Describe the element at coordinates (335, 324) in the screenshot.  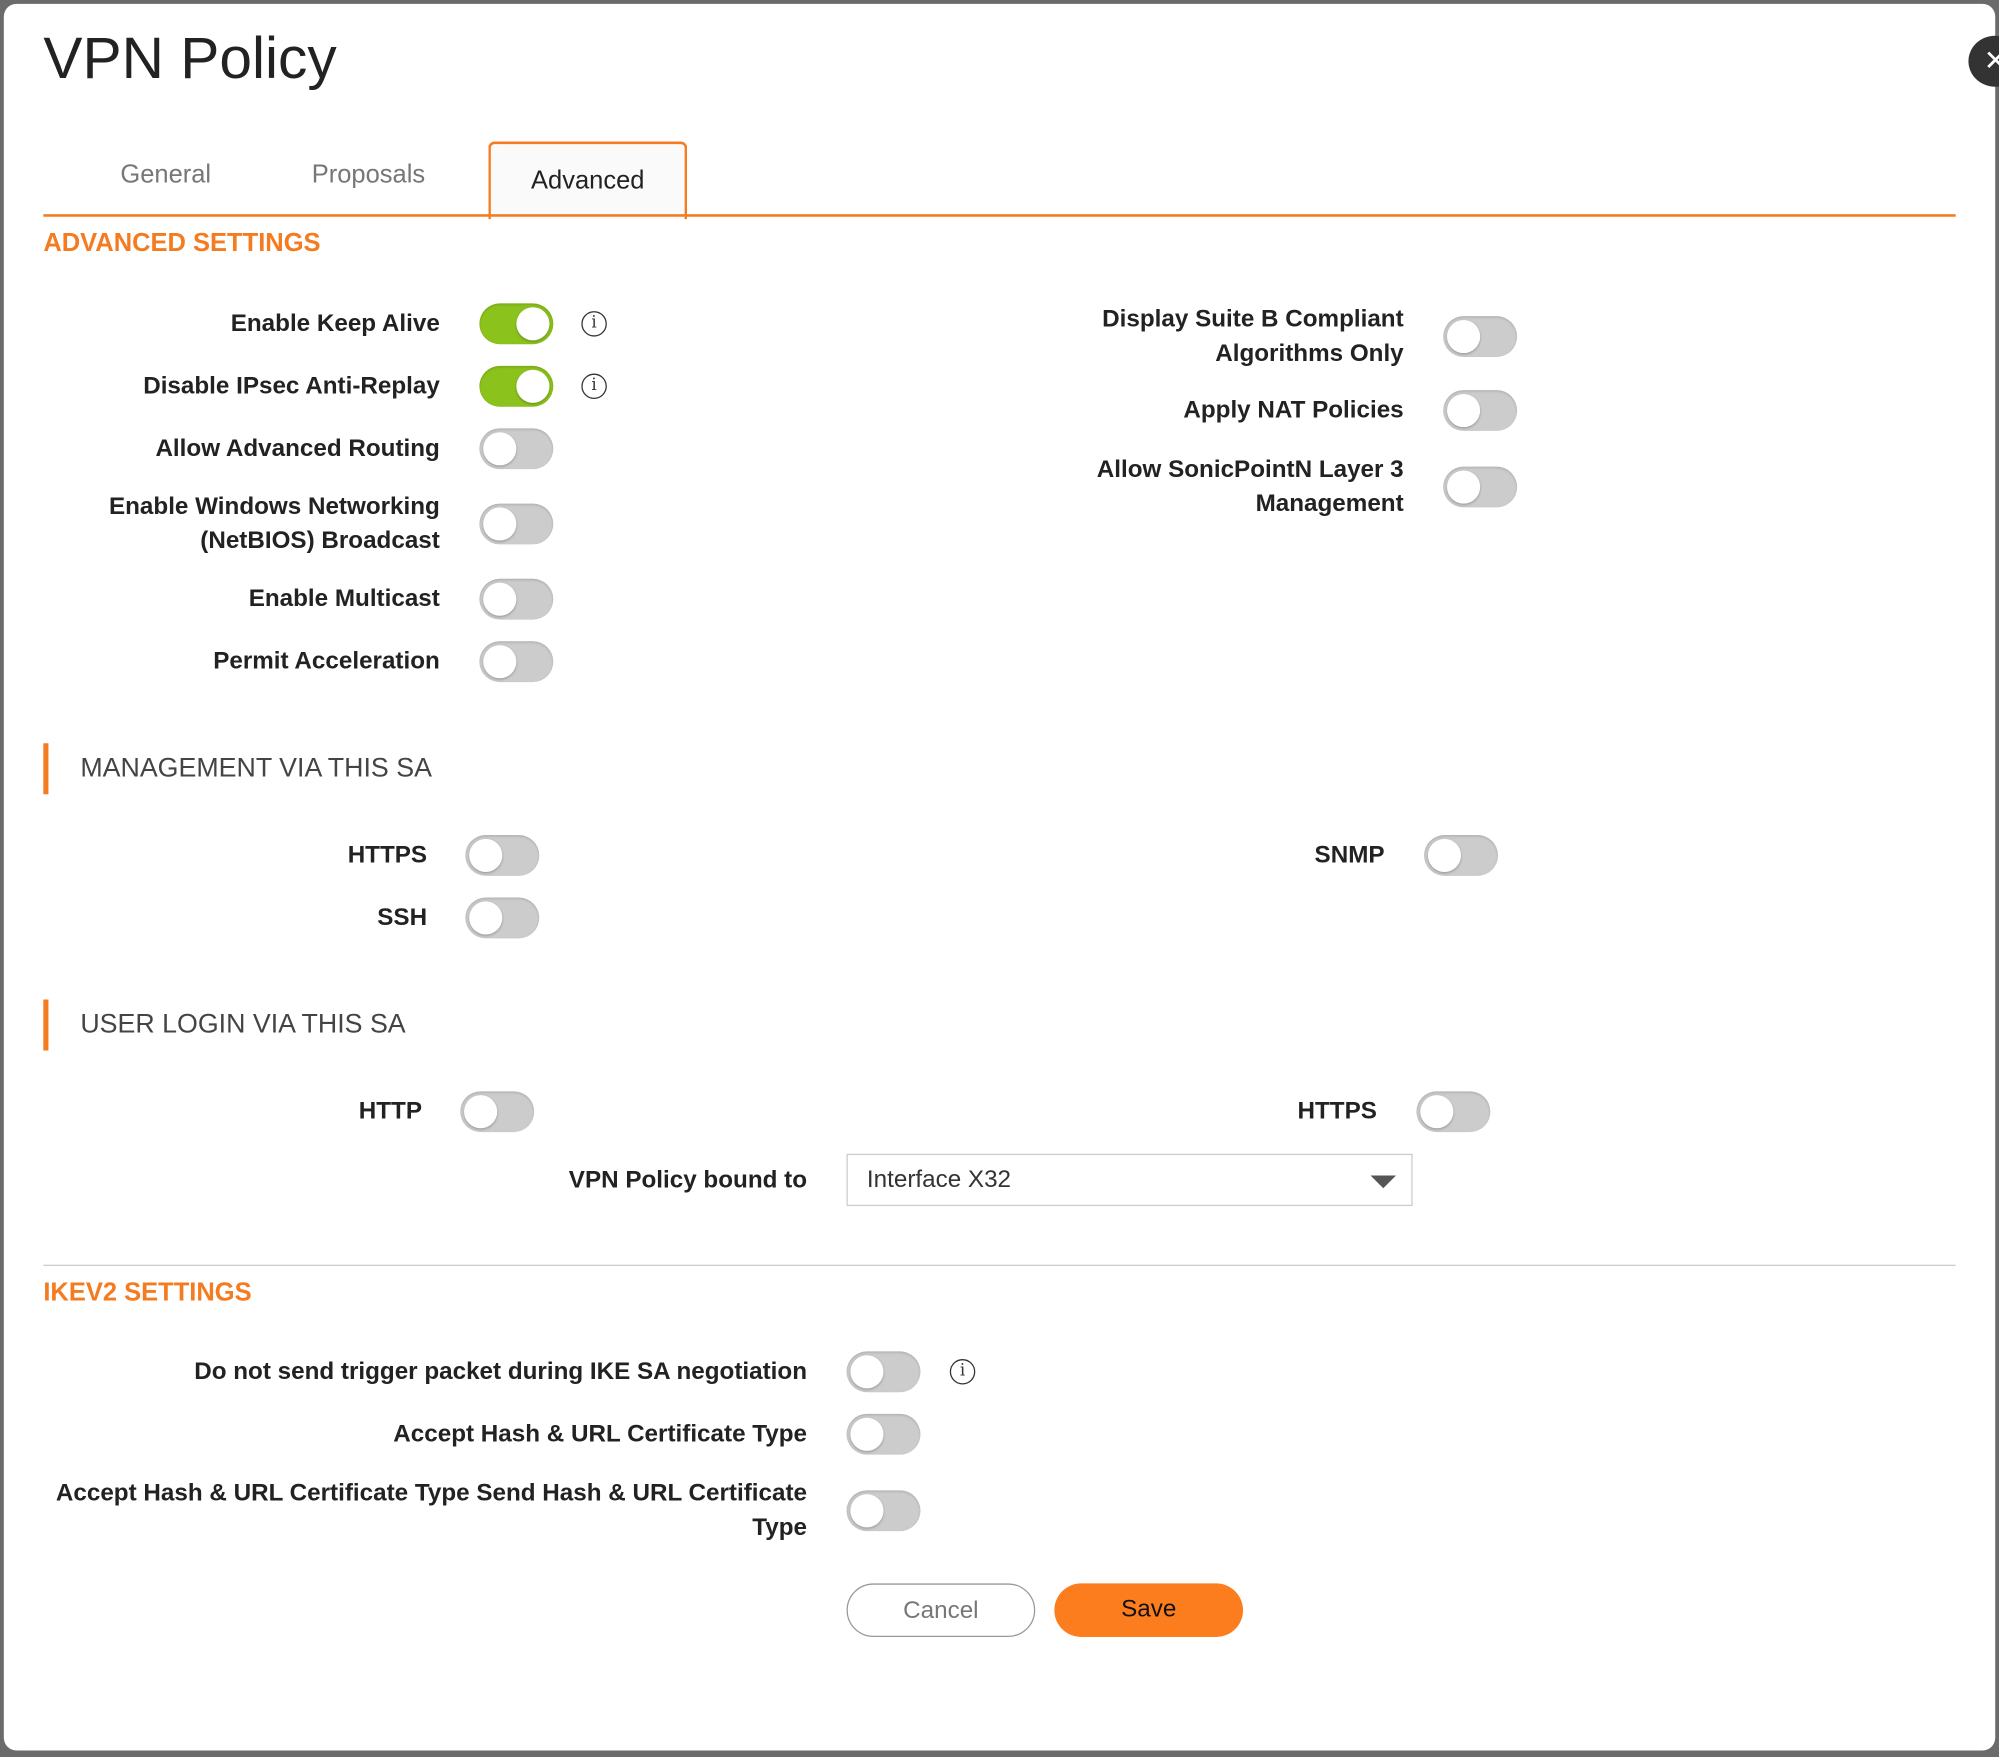
I see `keep-alive-label: Enable Keep Alive` at that location.